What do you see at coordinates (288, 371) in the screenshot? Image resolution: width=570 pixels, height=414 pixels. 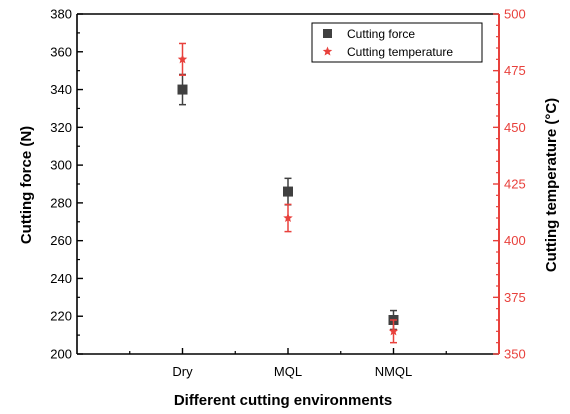 I see `x-tick-label: MQL` at bounding box center [288, 371].